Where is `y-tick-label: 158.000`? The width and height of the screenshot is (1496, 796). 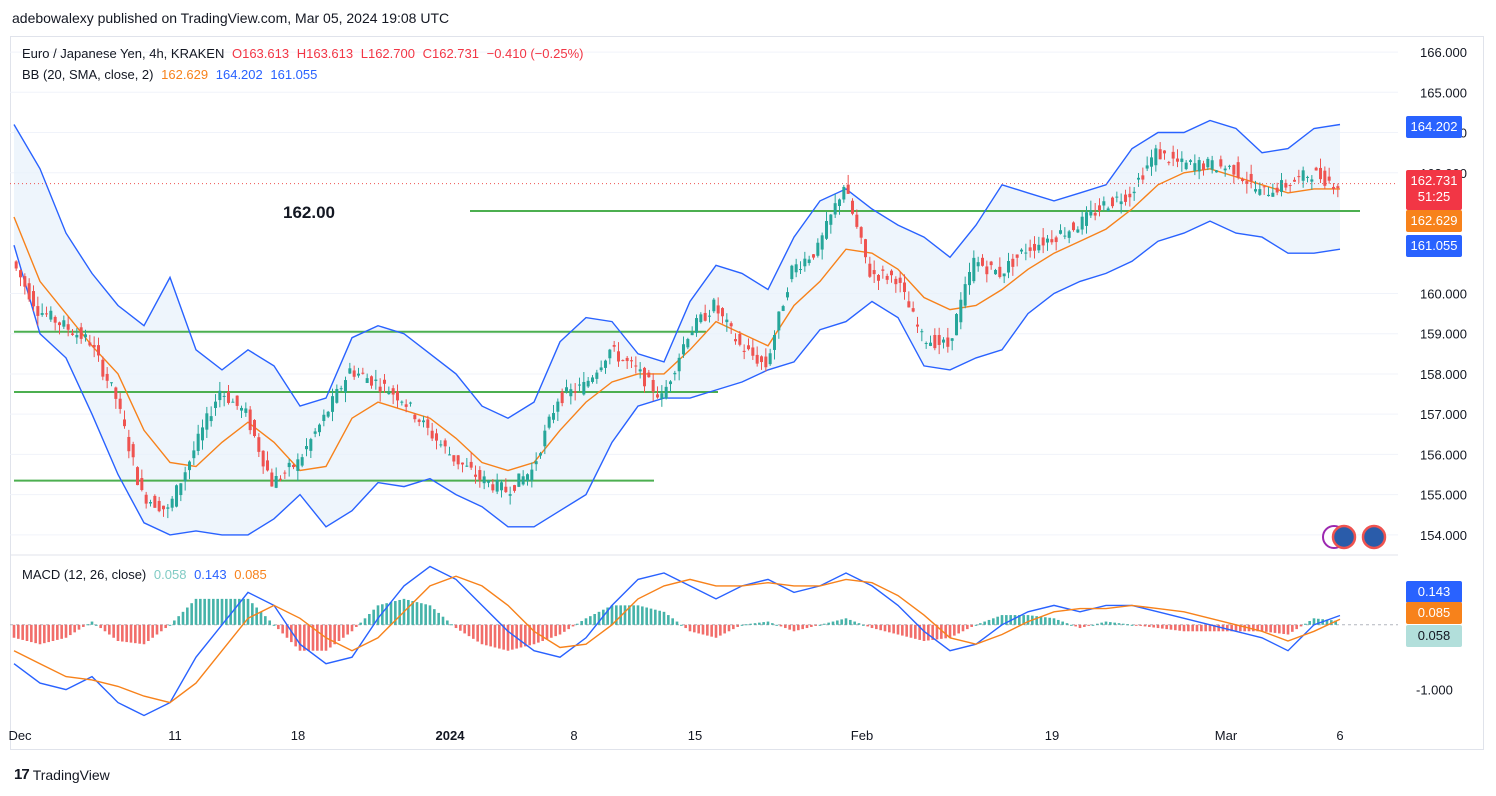 y-tick-label: 158.000 is located at coordinates (1443, 374).